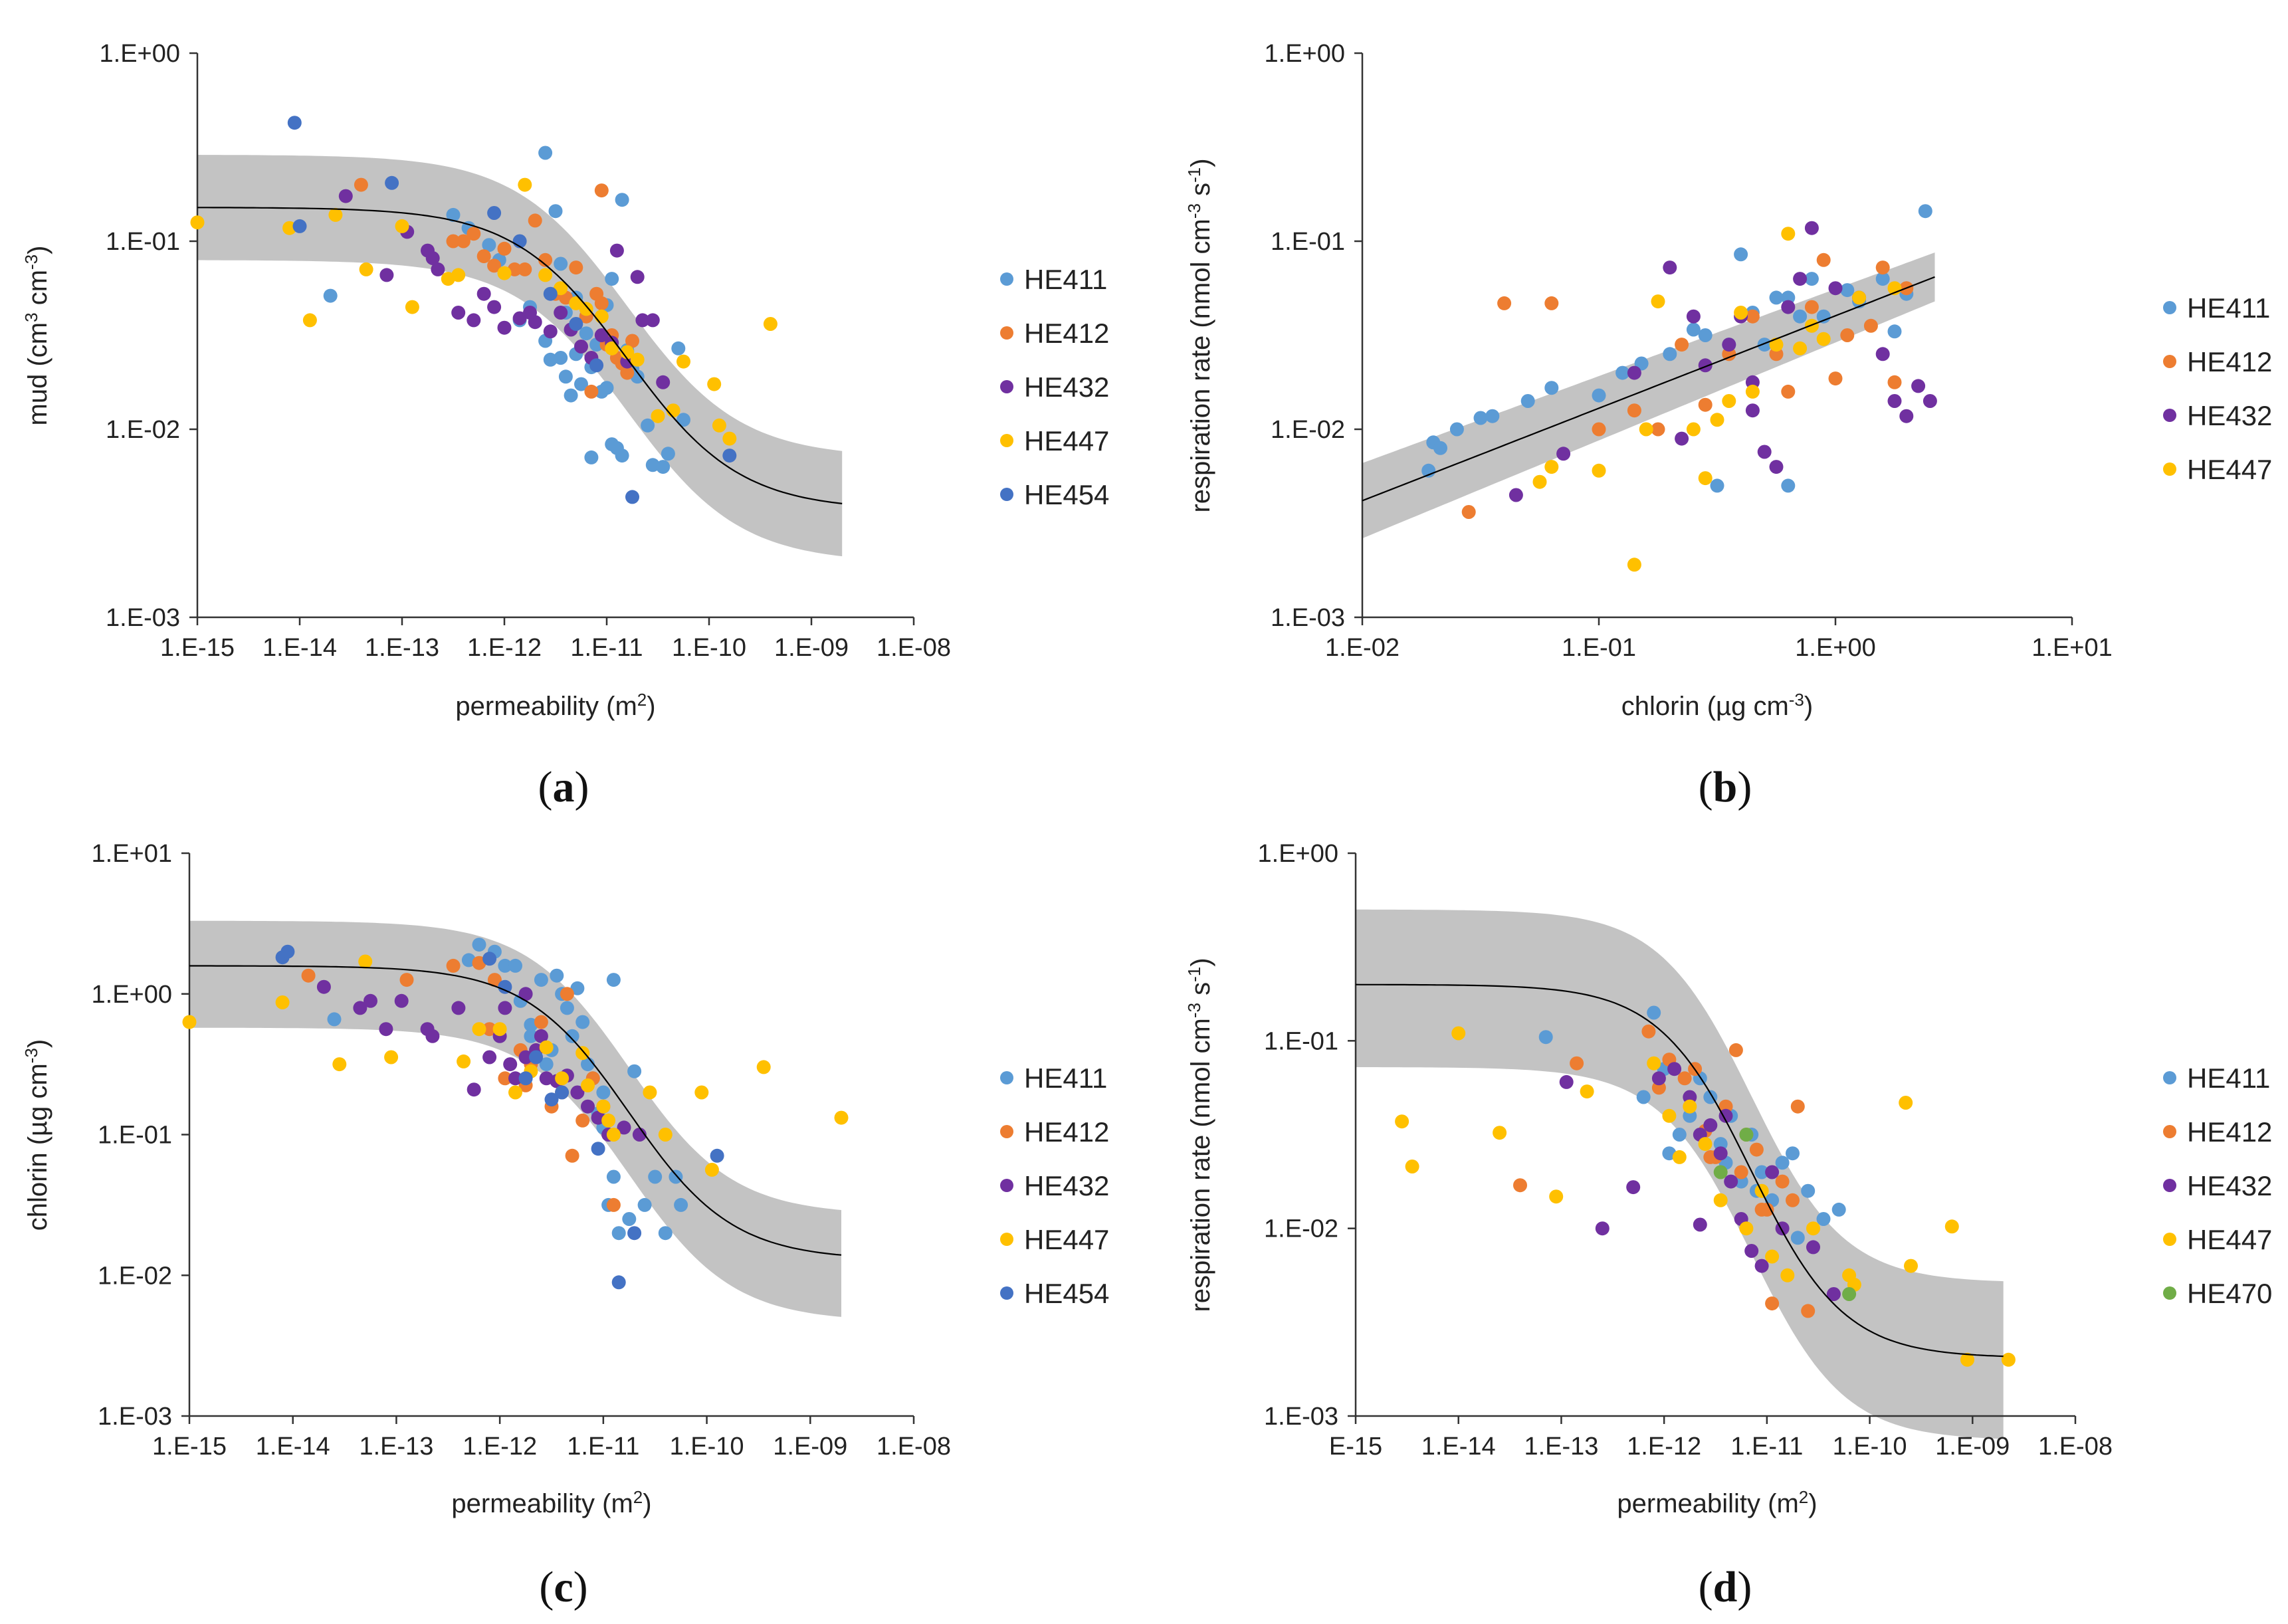 The image size is (2288, 1624). Describe the element at coordinates (1599, 648) in the screenshot. I see `x-tick-label: 1.E-01` at that location.